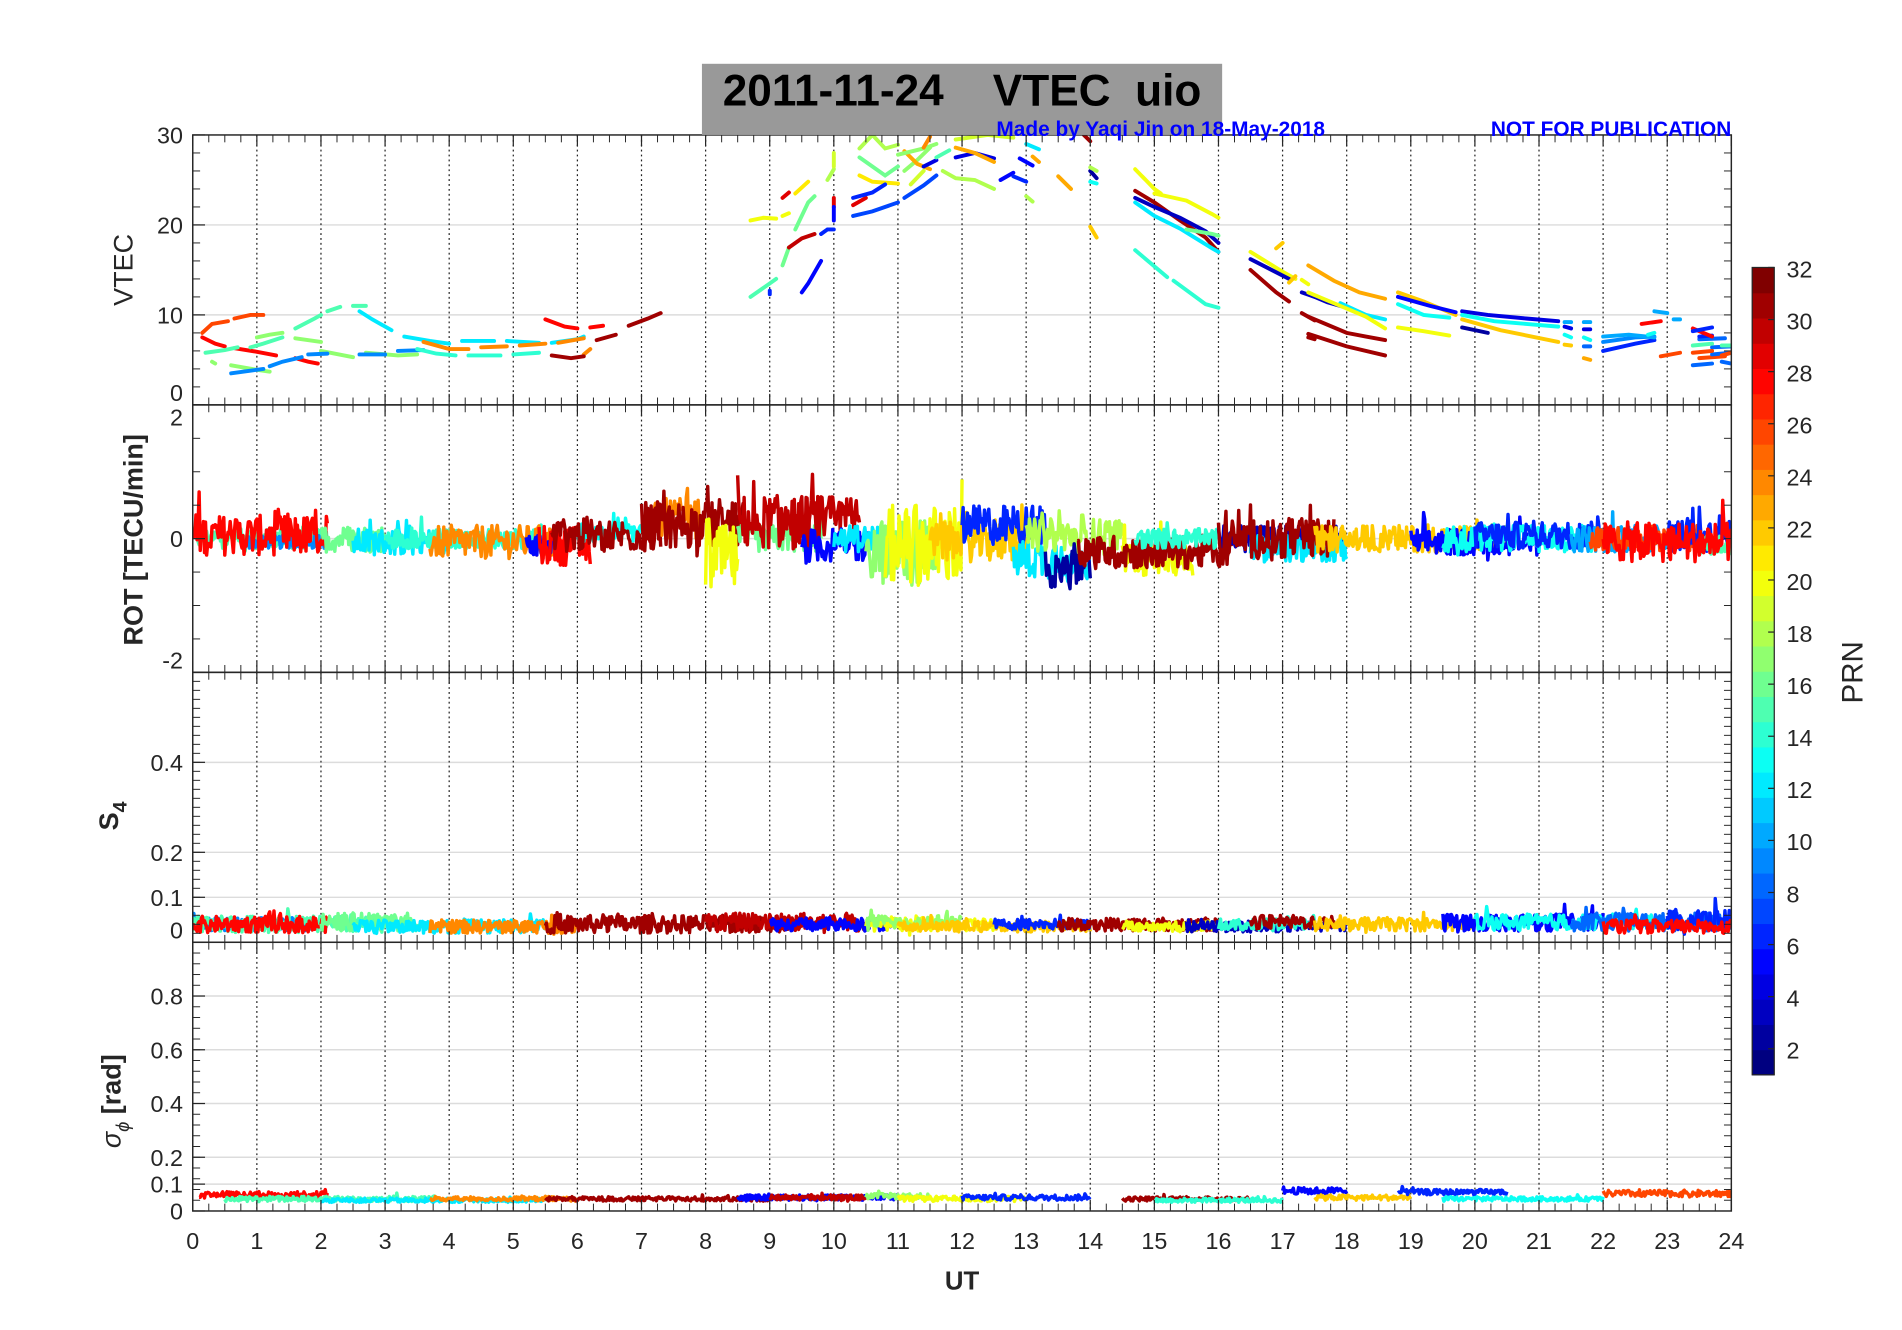  Describe the element at coordinates (1160, 129) in the screenshot. I see `credit-text: Made by Yaqi Jin on 18-May-2018` at that location.